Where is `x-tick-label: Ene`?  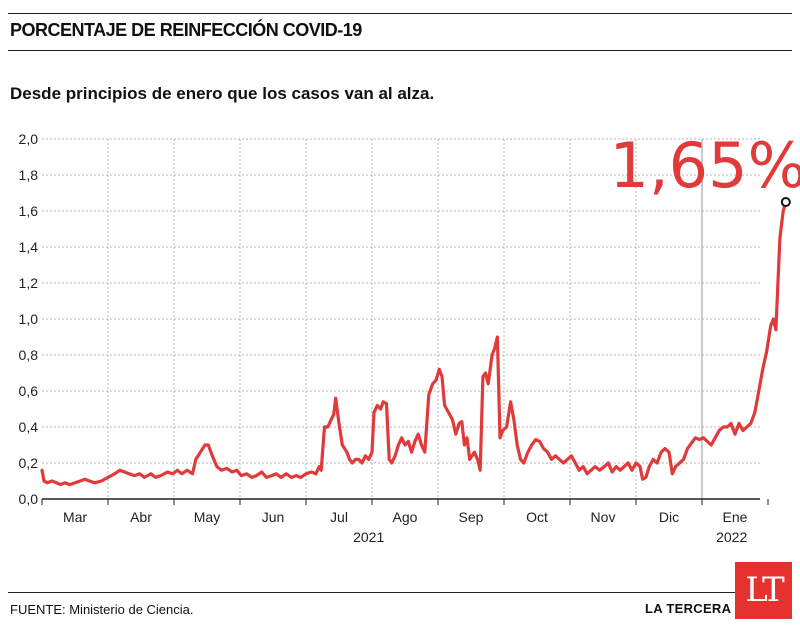 x-tick-label: Ene is located at coordinates (735, 517).